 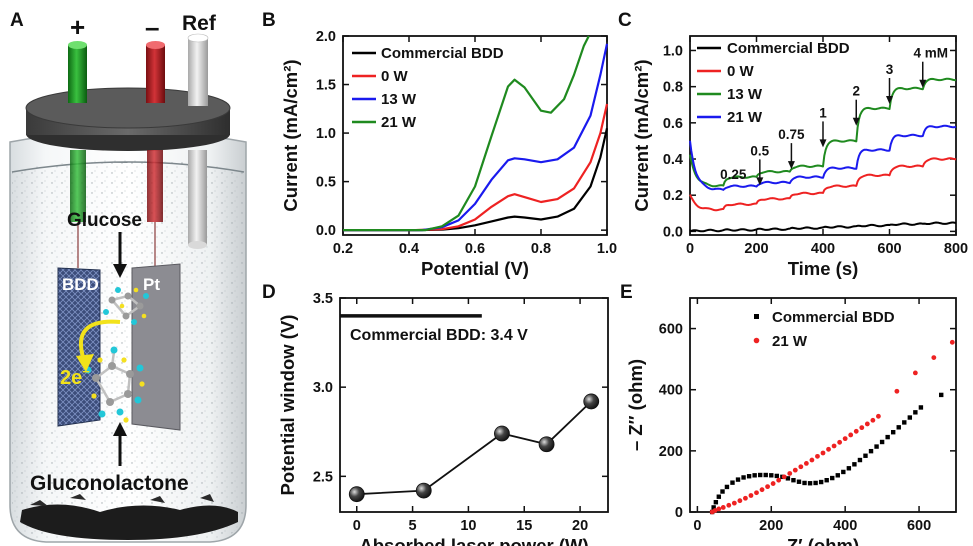 I want to click on y-tick-label: 3.0, so click(x=323, y=388).